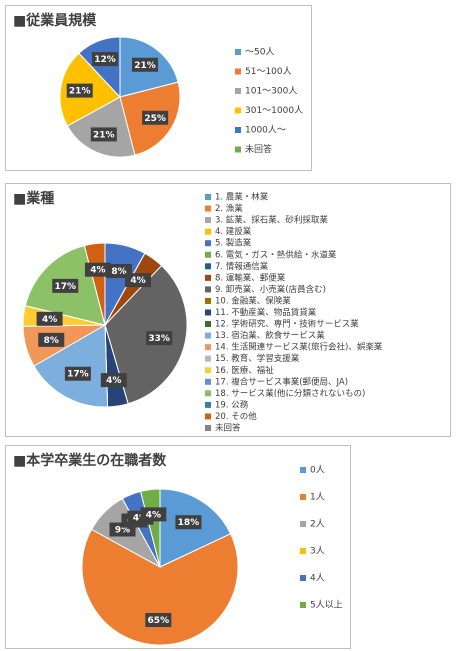 Image resolution: width=456 pixels, height=651 pixels. Describe the element at coordinates (274, 110) in the screenshot. I see `legend-label: 301～1000人` at that location.